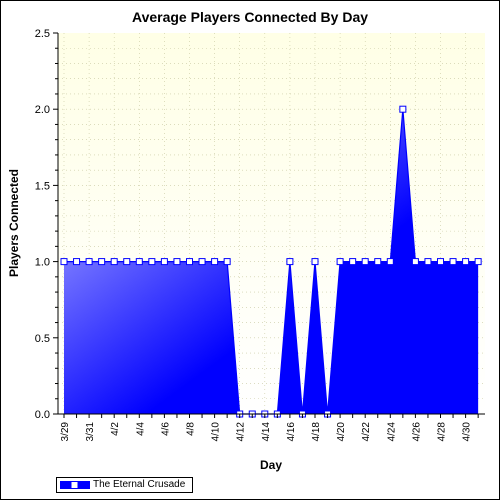 Image resolution: width=500 pixels, height=500 pixels. I want to click on x-tick-label: 4/16, so click(291, 432).